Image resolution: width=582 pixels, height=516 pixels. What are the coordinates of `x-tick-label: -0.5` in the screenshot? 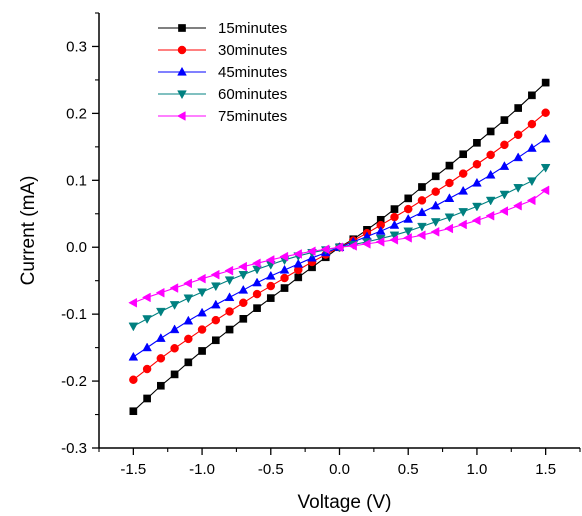 It's located at (271, 469).